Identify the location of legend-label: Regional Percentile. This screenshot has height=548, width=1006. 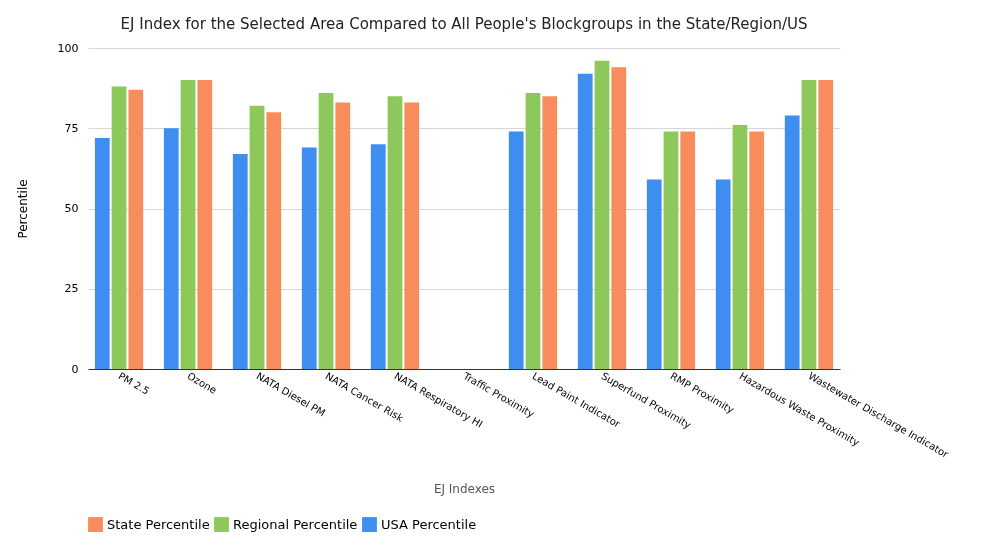
(295, 524).